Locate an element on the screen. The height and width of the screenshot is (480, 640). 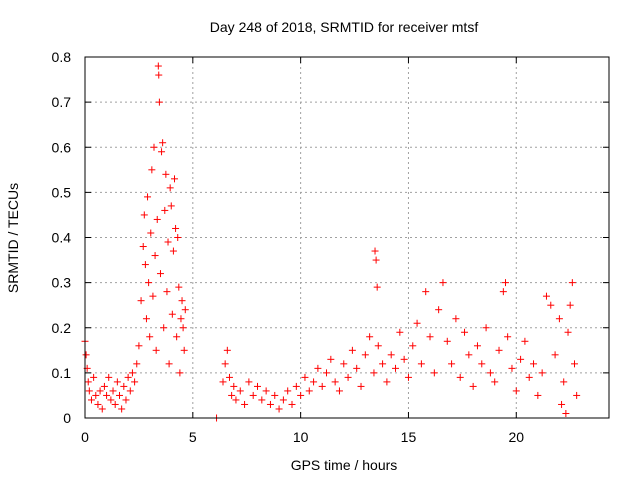
y-tick-label: 0.8 is located at coordinates (62, 57).